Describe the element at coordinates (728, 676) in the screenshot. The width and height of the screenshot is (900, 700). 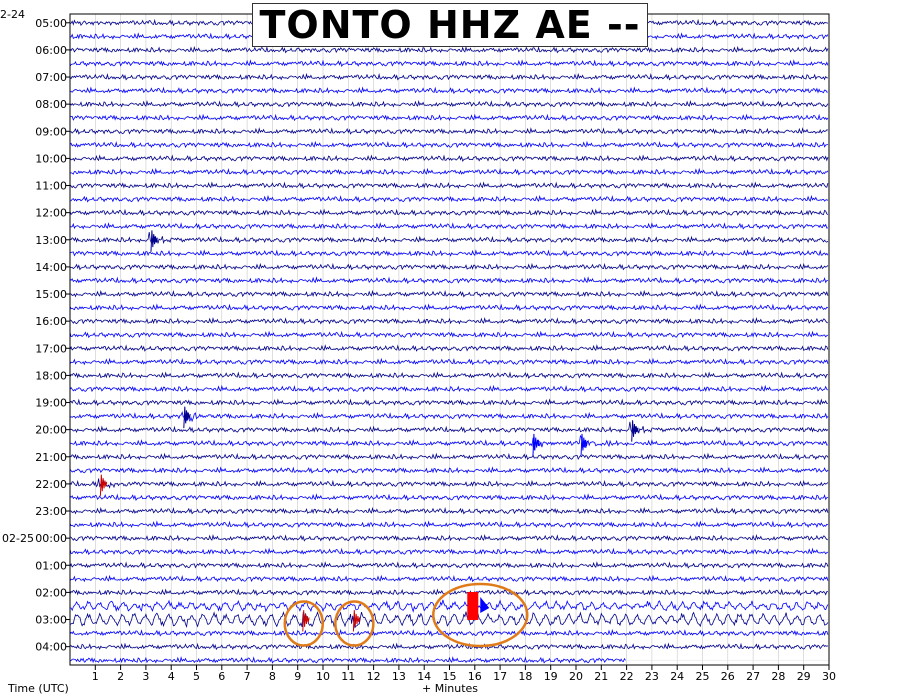
I see `x-tick-label: 26` at that location.